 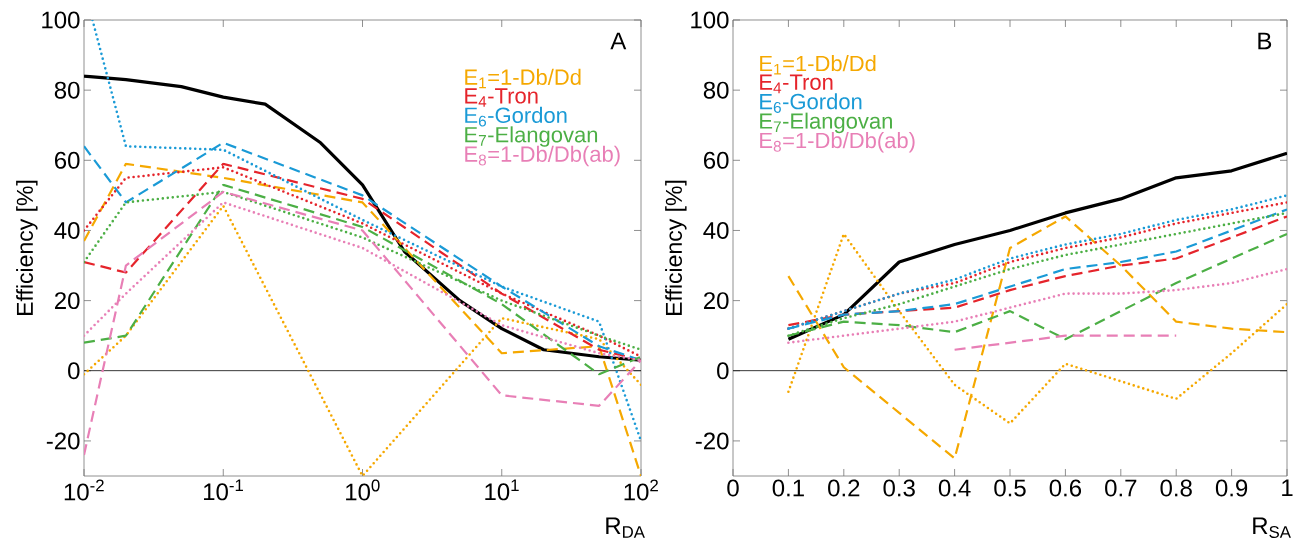 I want to click on x-tick-label: 0.5, so click(x=1010, y=488).